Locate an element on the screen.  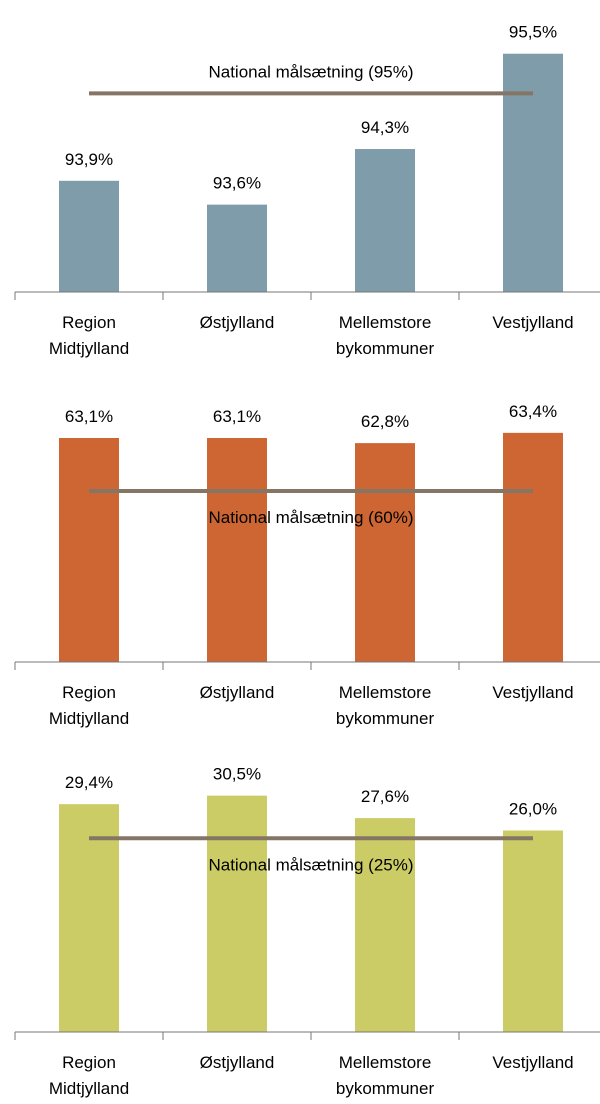
data-label: 27,6% is located at coordinates (385, 796).